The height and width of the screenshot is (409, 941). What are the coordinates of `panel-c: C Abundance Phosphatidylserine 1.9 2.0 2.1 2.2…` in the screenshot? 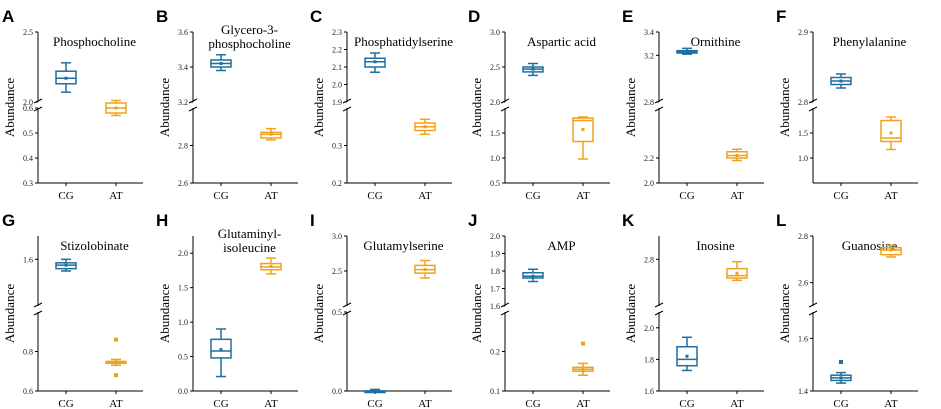 It's located at (381, 104).